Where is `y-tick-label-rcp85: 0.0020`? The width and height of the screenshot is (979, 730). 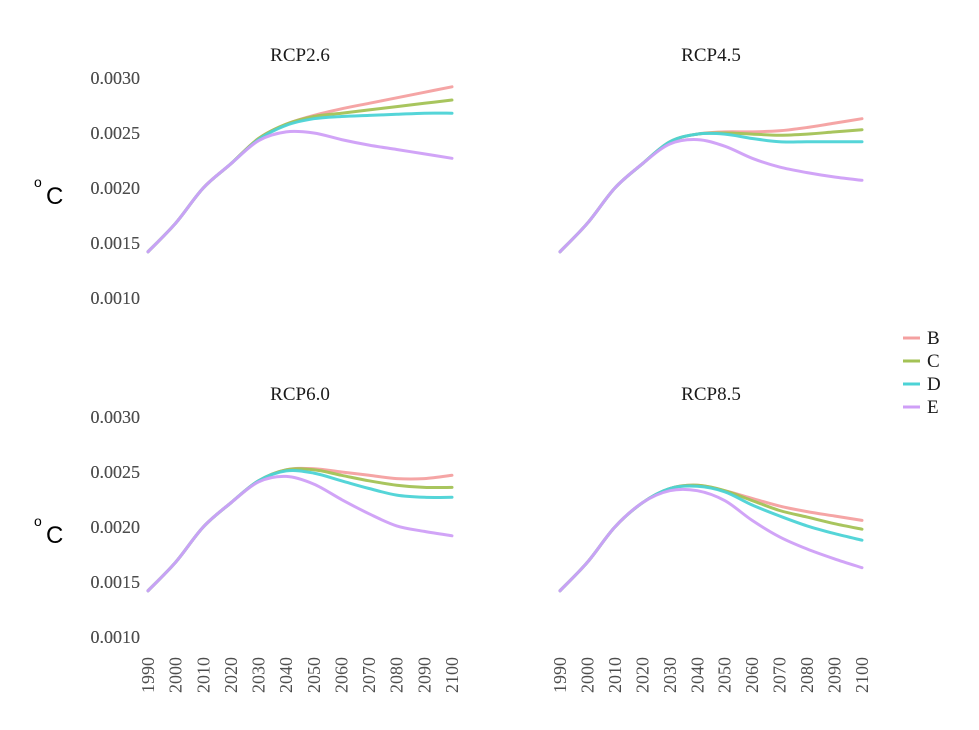
y-tick-label-rcp85: 0.0020 is located at coordinates (116, 527).